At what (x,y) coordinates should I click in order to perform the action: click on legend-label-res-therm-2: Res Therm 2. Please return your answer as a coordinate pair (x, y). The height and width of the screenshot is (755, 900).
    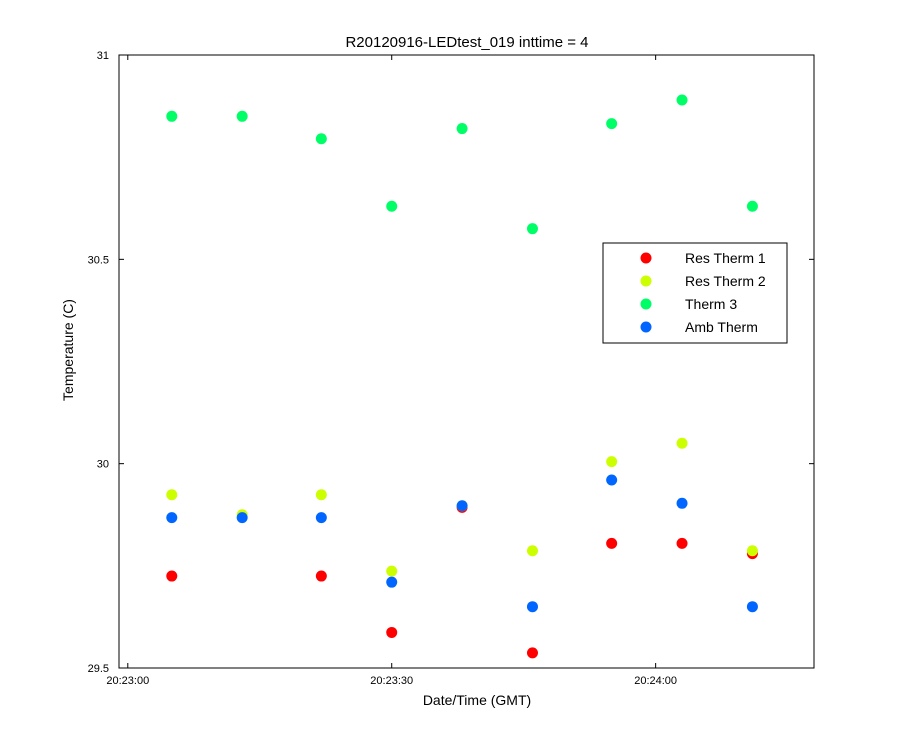
    Looking at the image, I should click on (725, 281).